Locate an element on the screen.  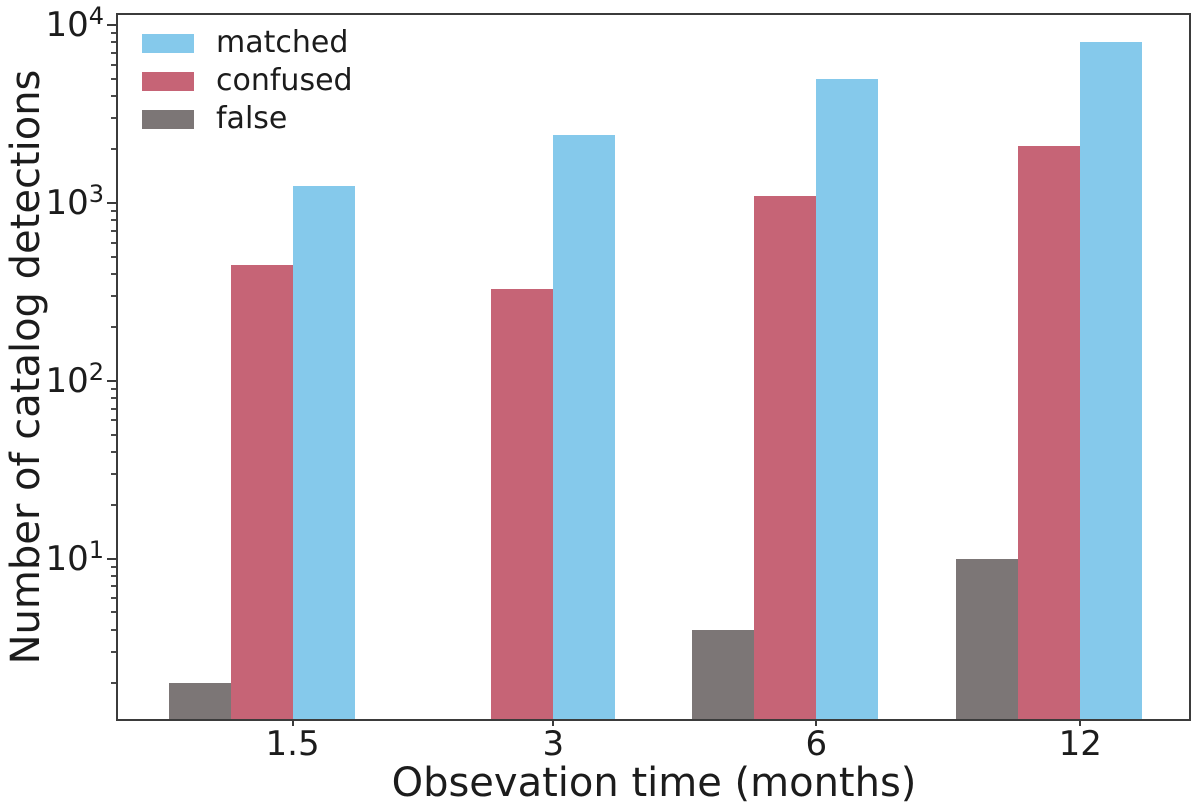
legend-label-false: false is located at coordinates (252, 118).